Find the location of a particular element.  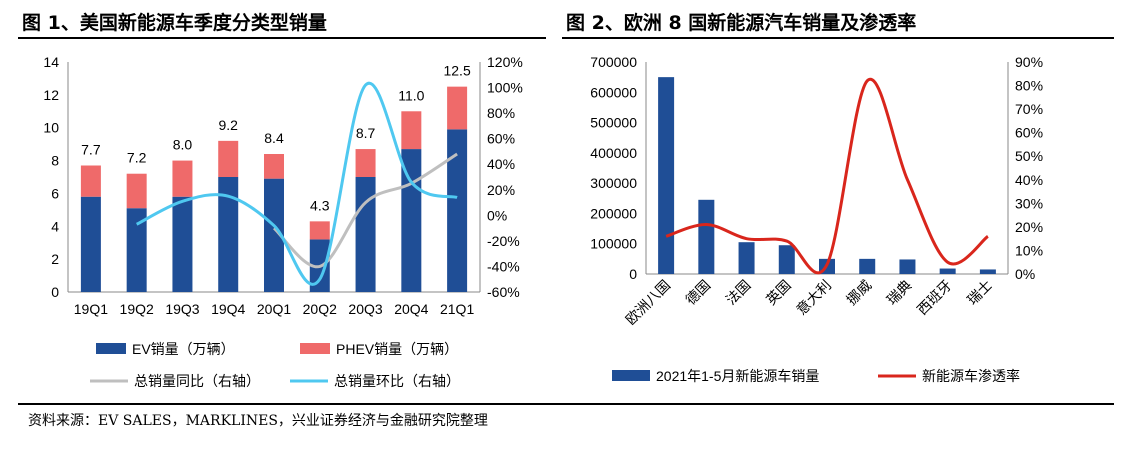

x-tick-label: 瑞典 is located at coordinates (898, 292).